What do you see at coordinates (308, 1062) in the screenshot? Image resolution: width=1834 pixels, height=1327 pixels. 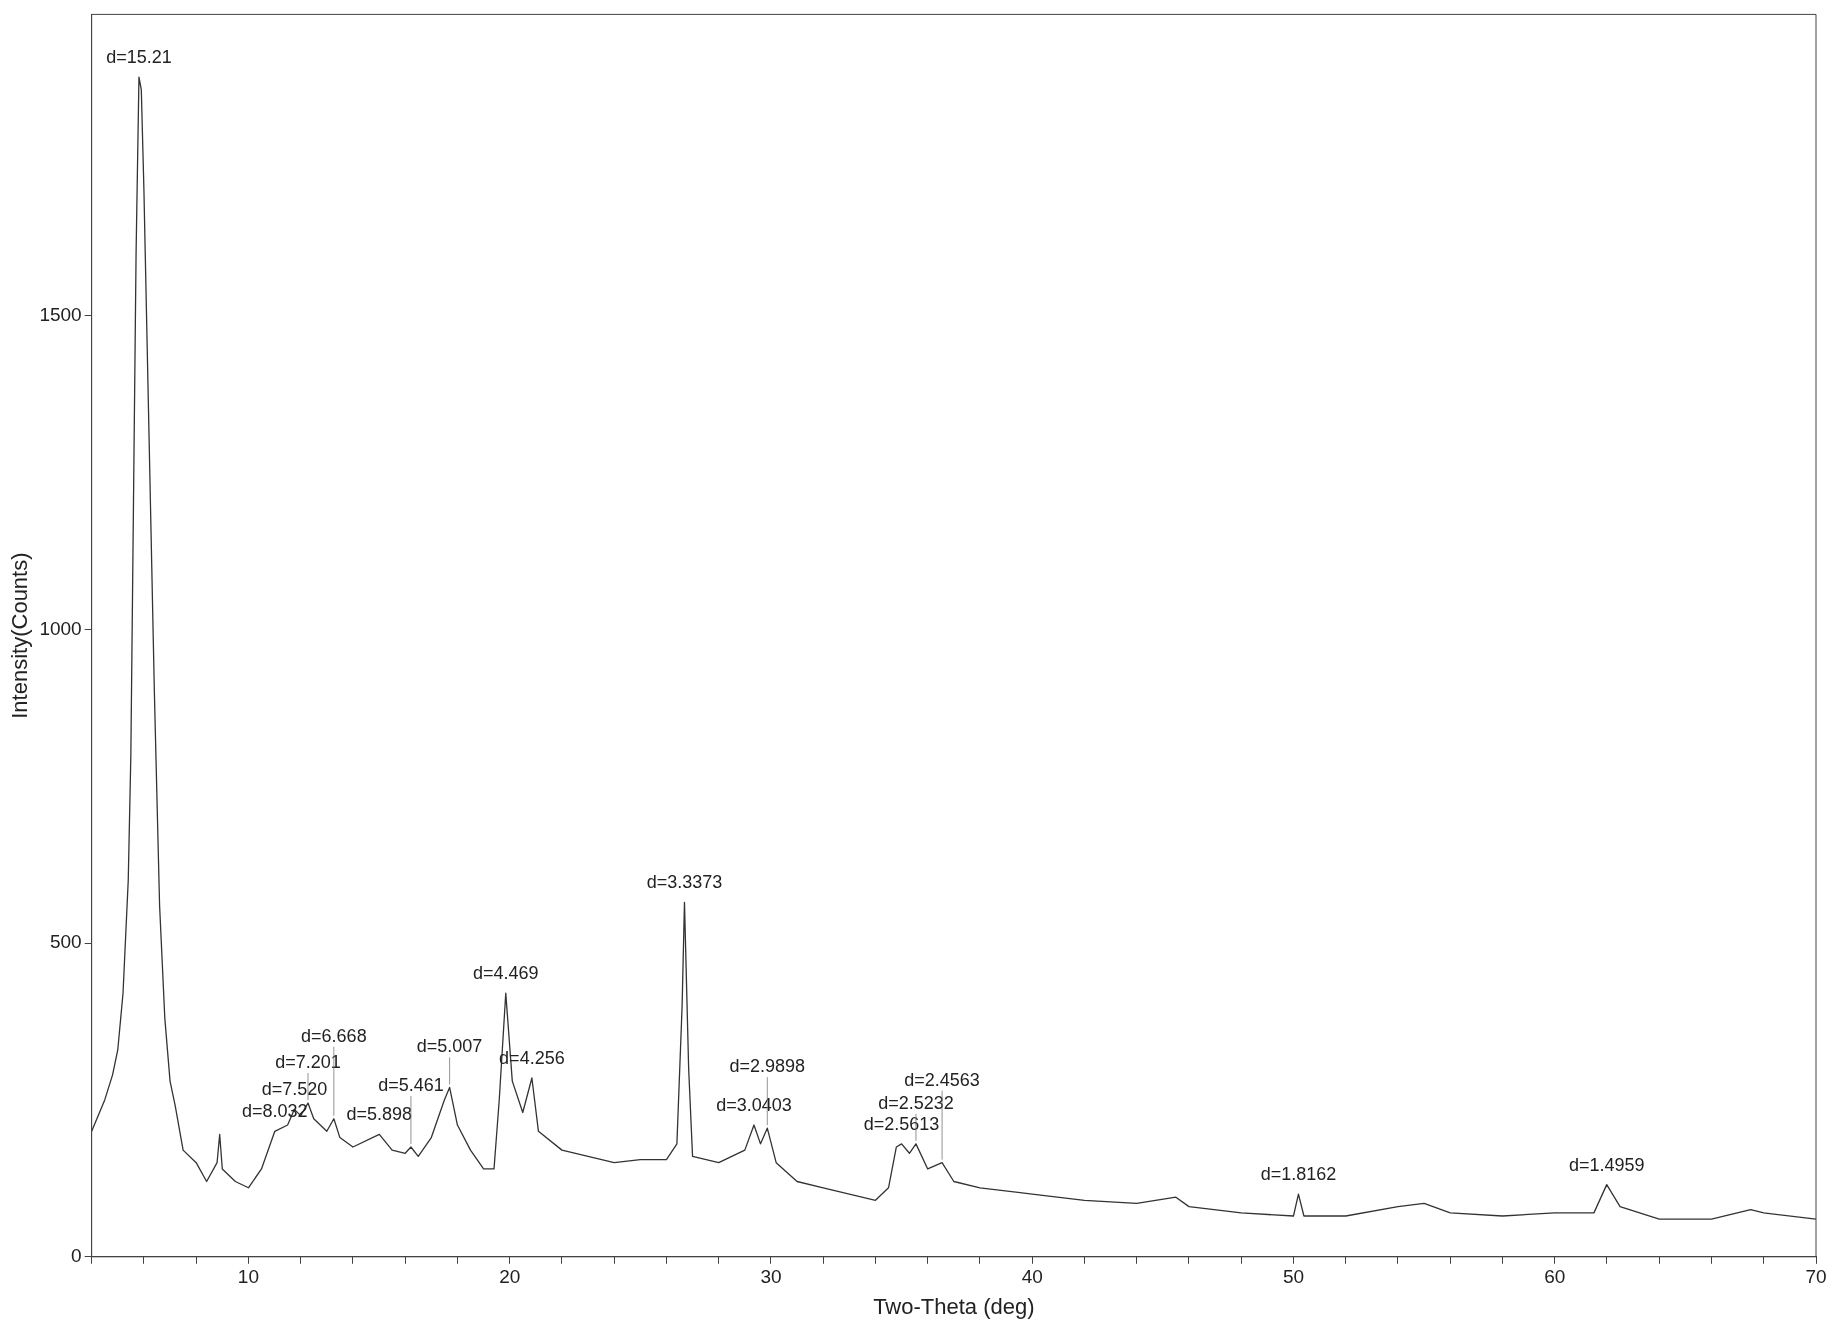 I see `annotation: d=7.201` at bounding box center [308, 1062].